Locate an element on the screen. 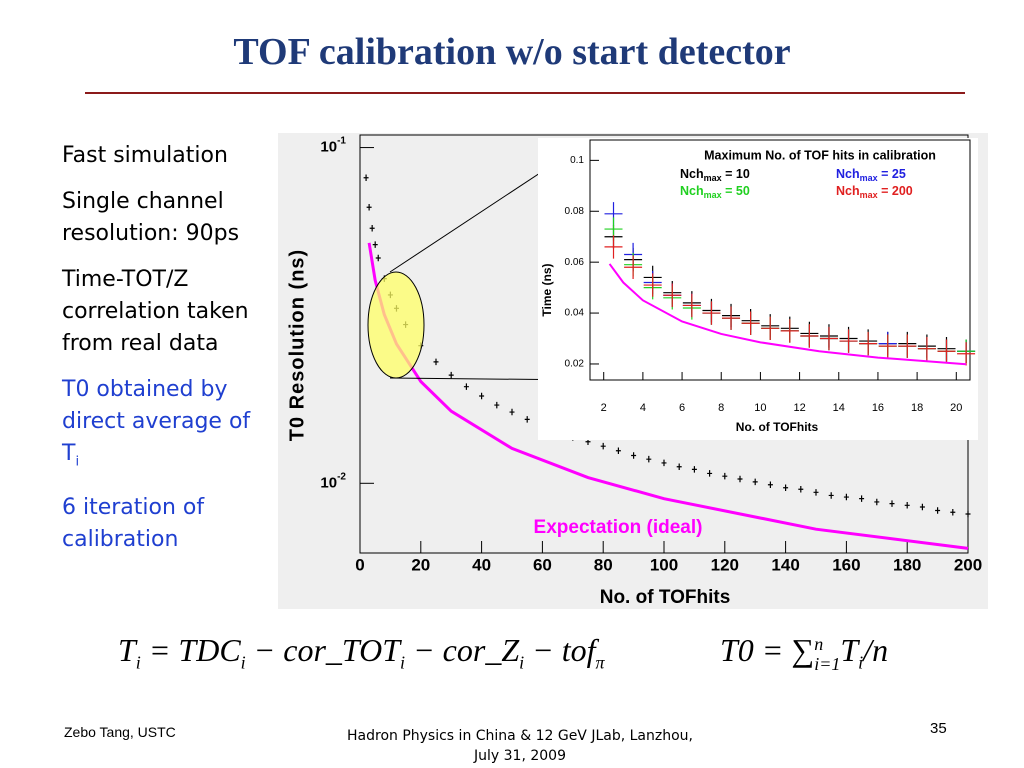  x-tick-label: 200 is located at coordinates (968, 564).